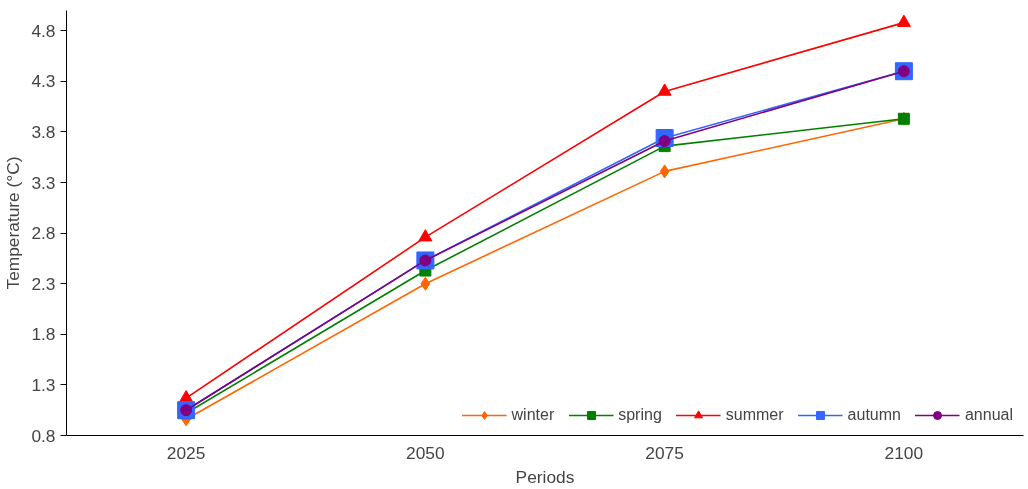 This screenshot has width=1028, height=489. Describe the element at coordinates (43, 81) in the screenshot. I see `y-tick-label: 4.3` at that location.